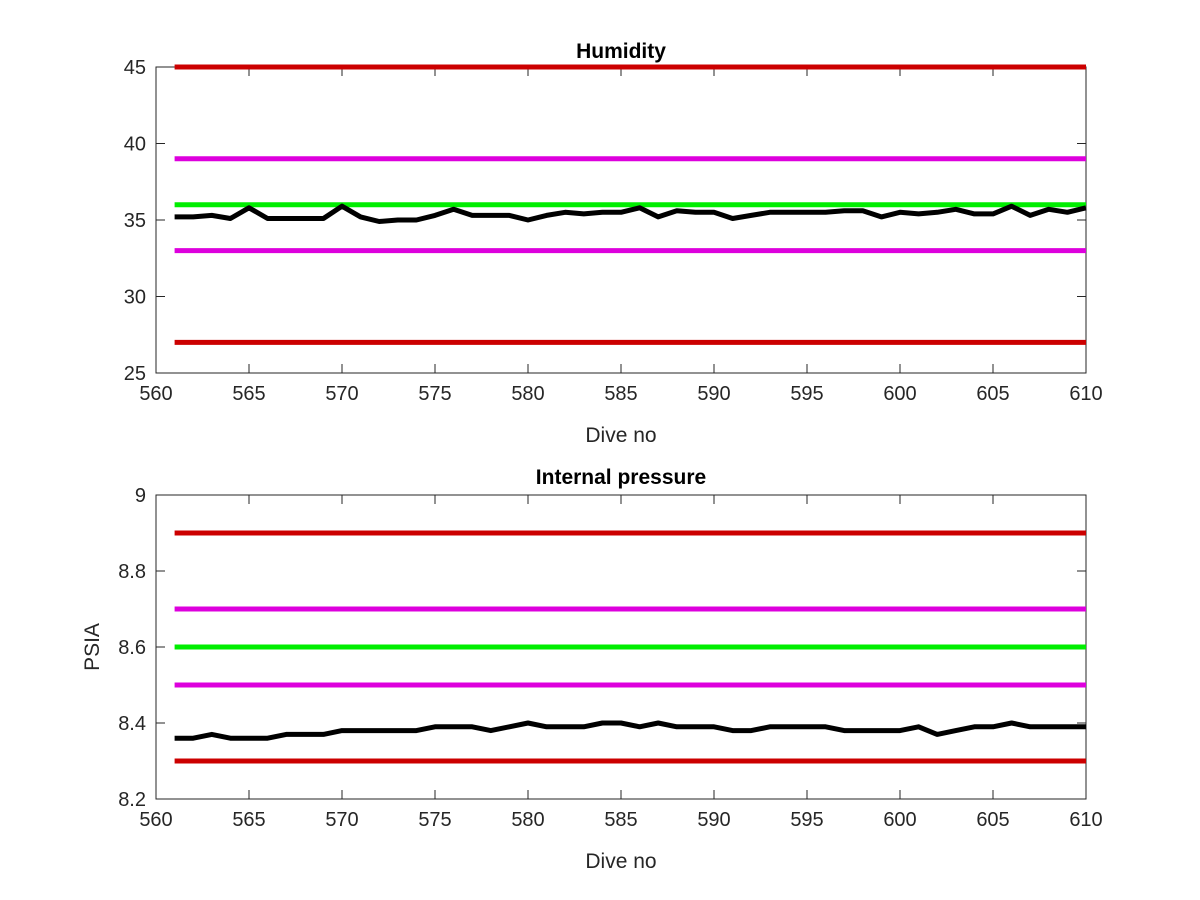 The image size is (1200, 900). What do you see at coordinates (140, 496) in the screenshot?
I see `y-tick-label: 9` at bounding box center [140, 496].